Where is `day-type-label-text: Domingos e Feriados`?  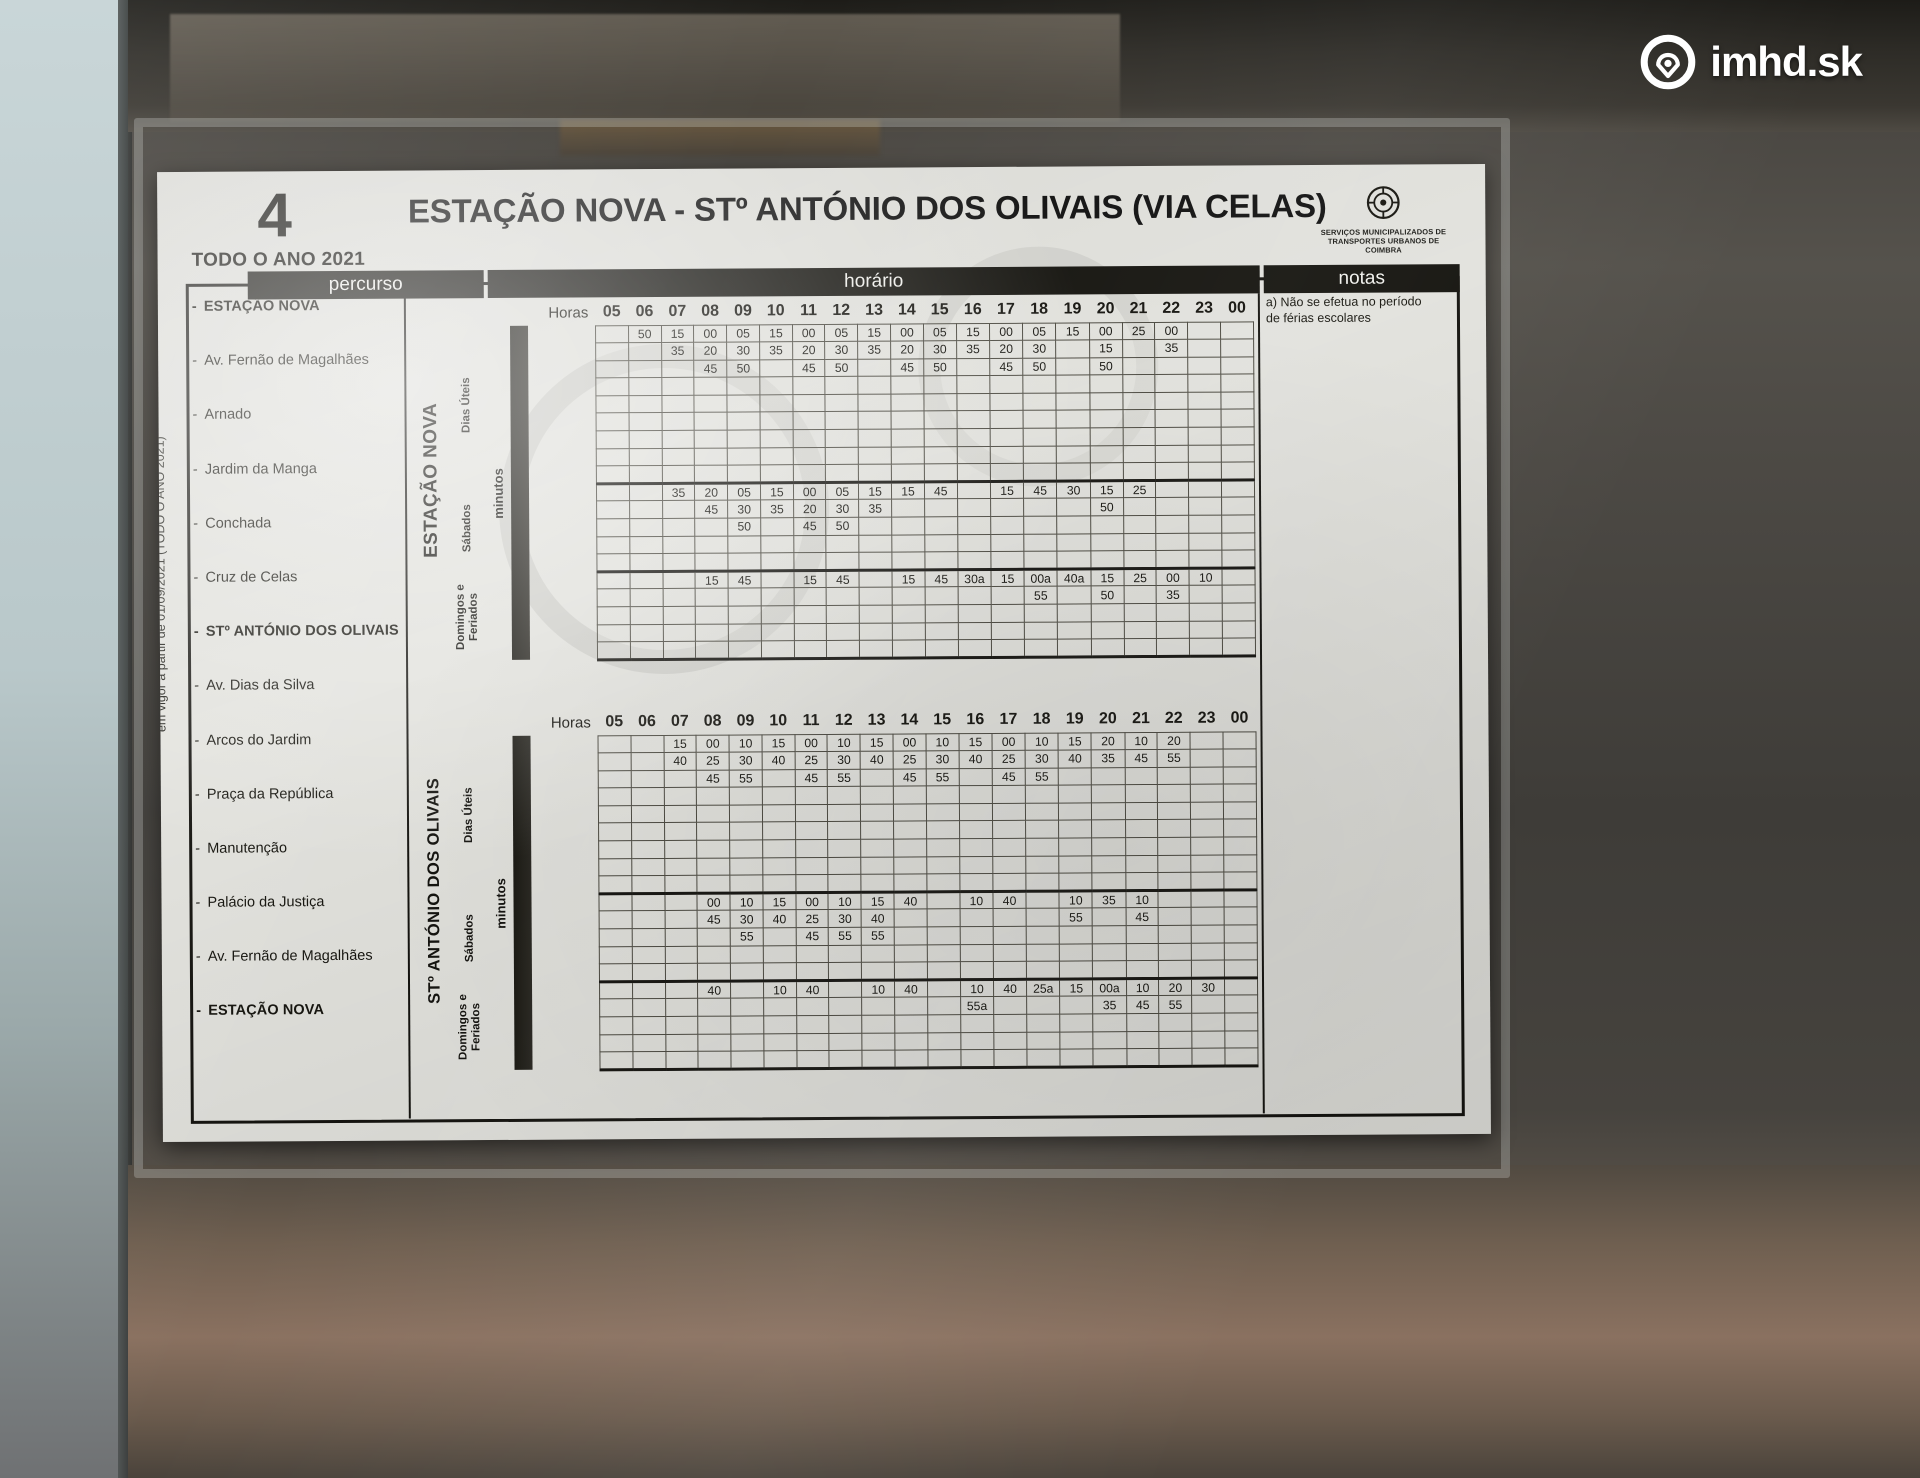 day-type-label-text: Domingos e Feriados is located at coordinates (467, 616).